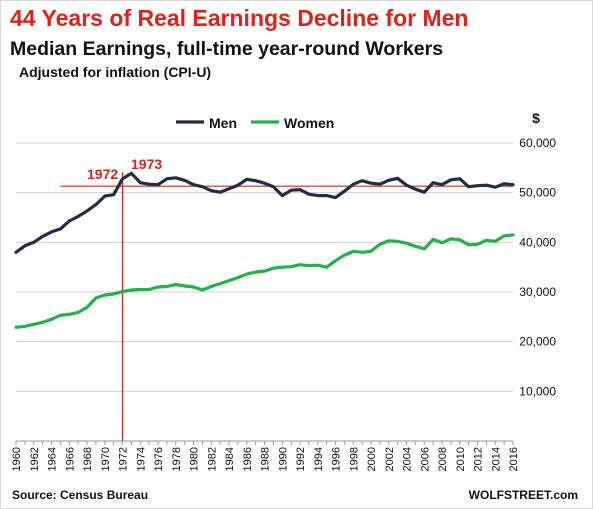 Image resolution: width=593 pixels, height=509 pixels. What do you see at coordinates (106, 459) in the screenshot?
I see `x-tick-label: 1970` at bounding box center [106, 459].